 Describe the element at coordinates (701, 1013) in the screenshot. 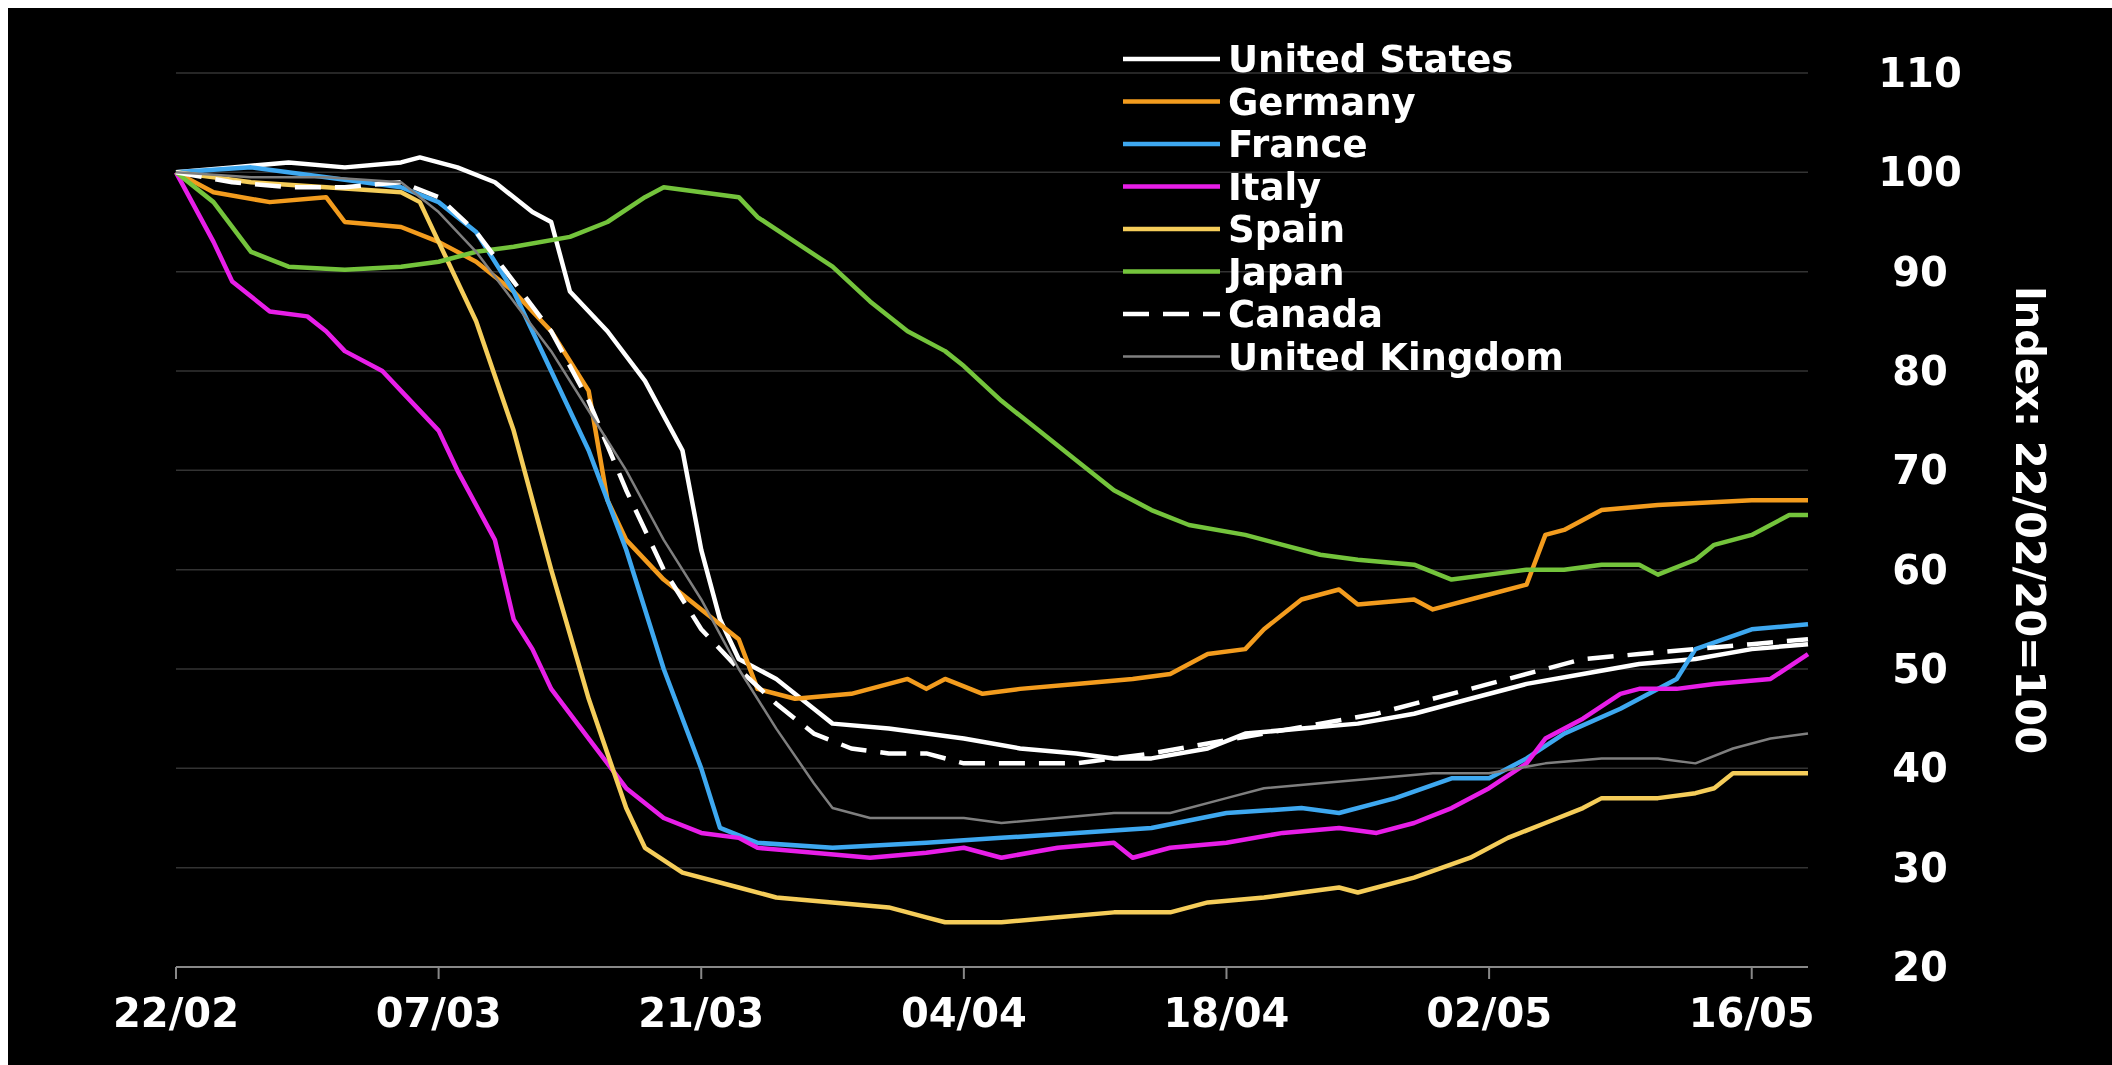

I see `x-tick-label: 21/03` at that location.